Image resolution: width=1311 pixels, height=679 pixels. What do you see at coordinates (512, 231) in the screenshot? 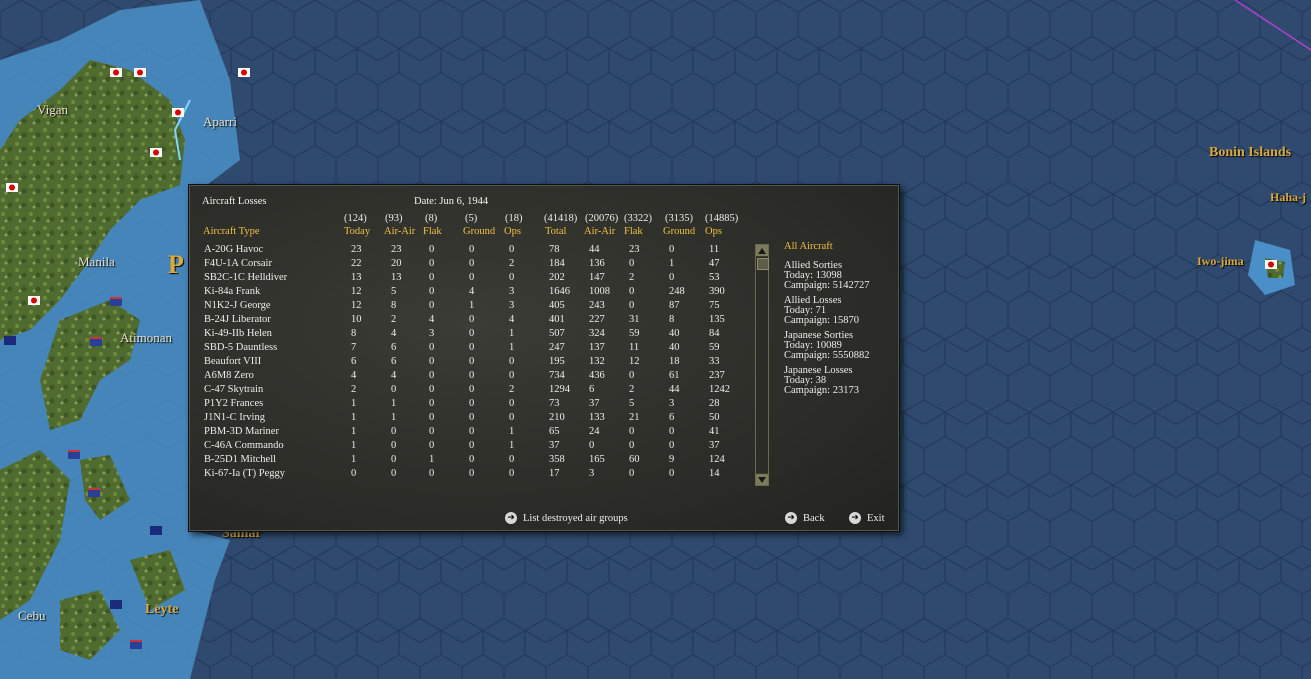
I see `header-ops-today: Ops` at bounding box center [512, 231].